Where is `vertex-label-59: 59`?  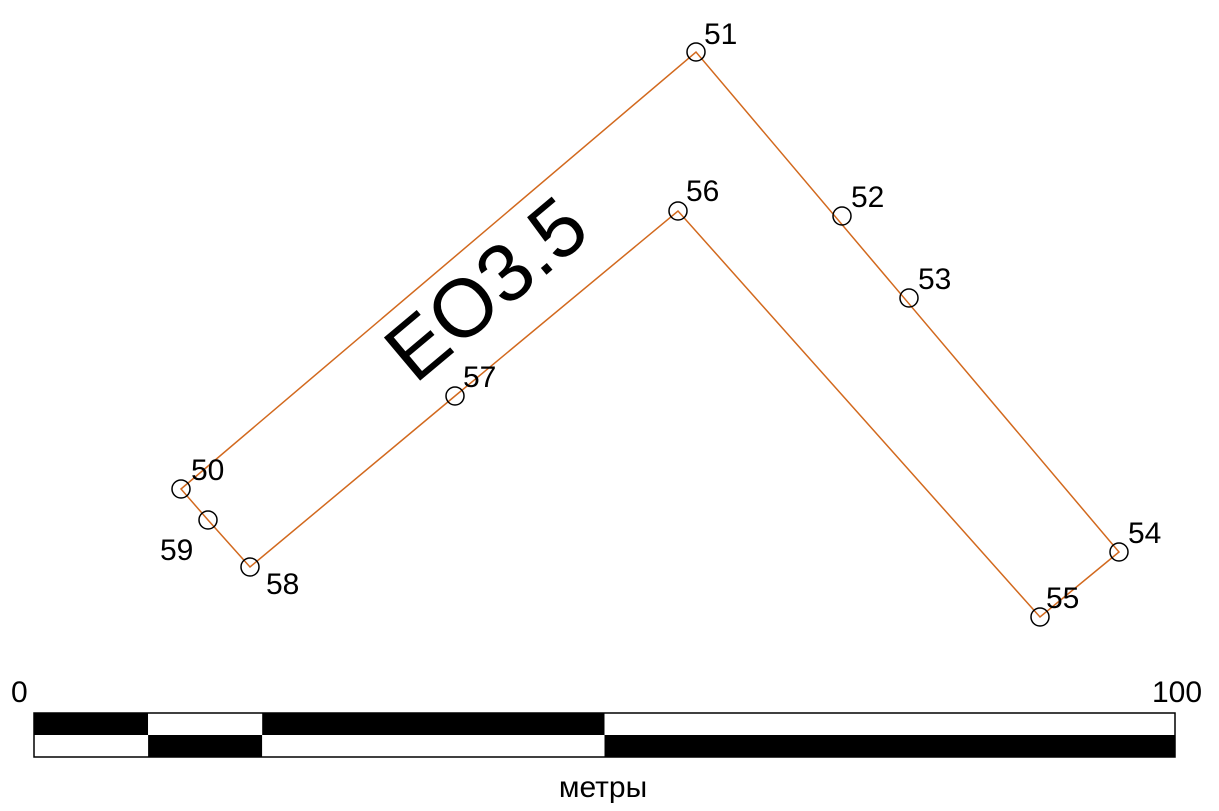
vertex-label-59: 59 is located at coordinates (176, 550).